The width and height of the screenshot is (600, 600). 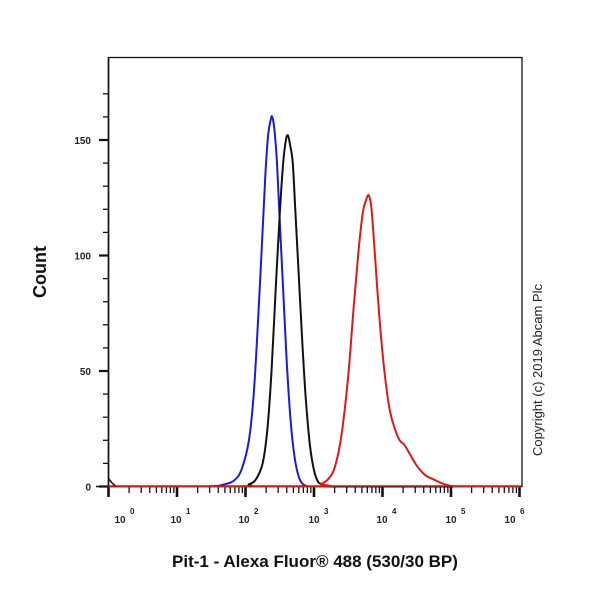 What do you see at coordinates (537, 370) in the screenshot?
I see `copyright-text: Copyright (c) 2019 Abcam Plc` at bounding box center [537, 370].